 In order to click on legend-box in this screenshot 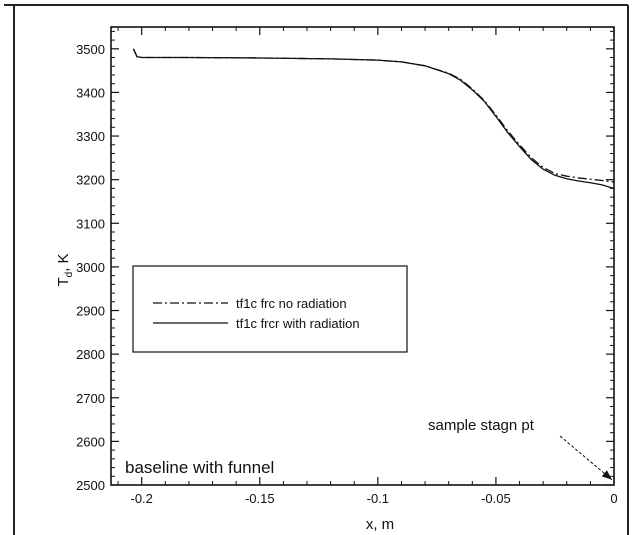, I will do `click(270, 309)`.